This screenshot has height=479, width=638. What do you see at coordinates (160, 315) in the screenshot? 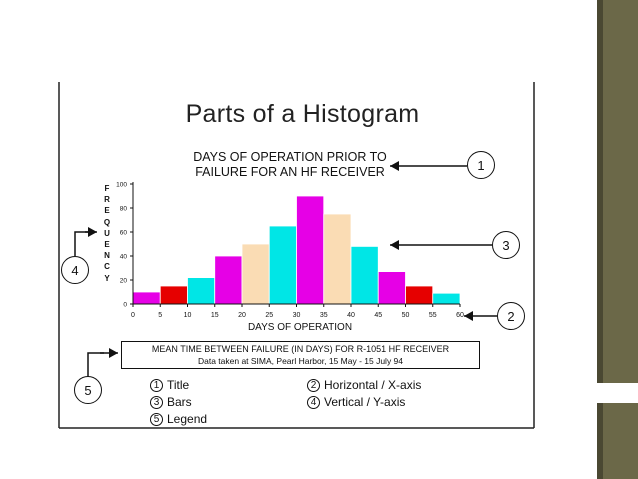
I see `x-tick-label: 5` at bounding box center [160, 315].